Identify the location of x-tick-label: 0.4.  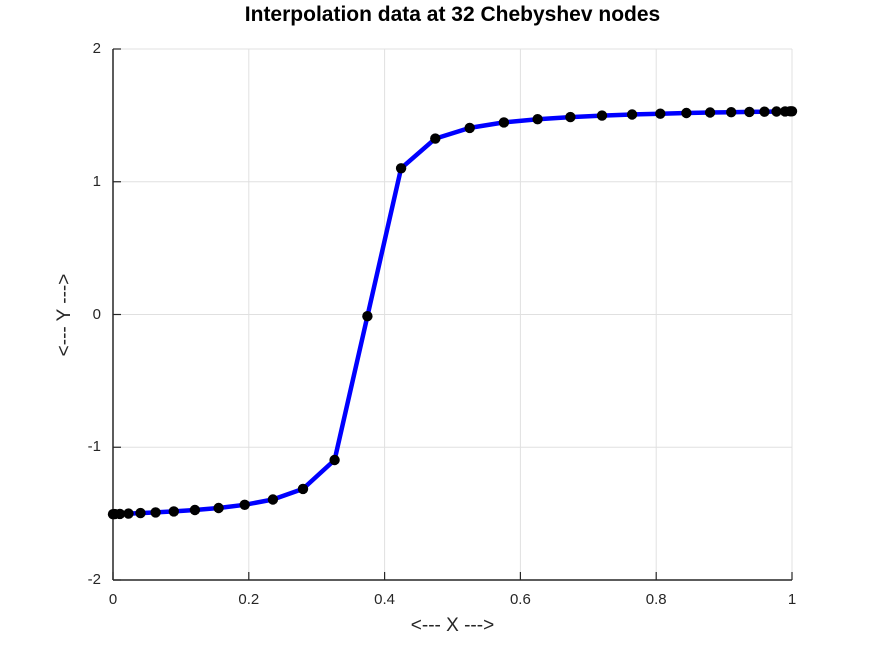
(385, 599).